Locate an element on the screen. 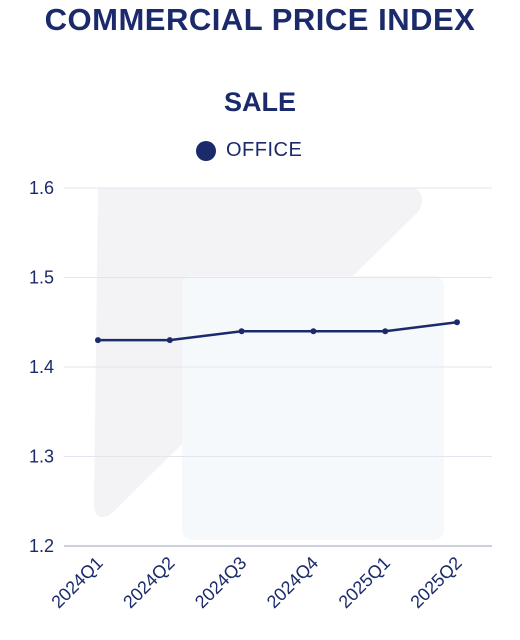  x-axis-ticks: 2024Q1 2024Q2 2024Q3 2024Q4 2025Q1 2025Q2 is located at coordinates (256, 582).